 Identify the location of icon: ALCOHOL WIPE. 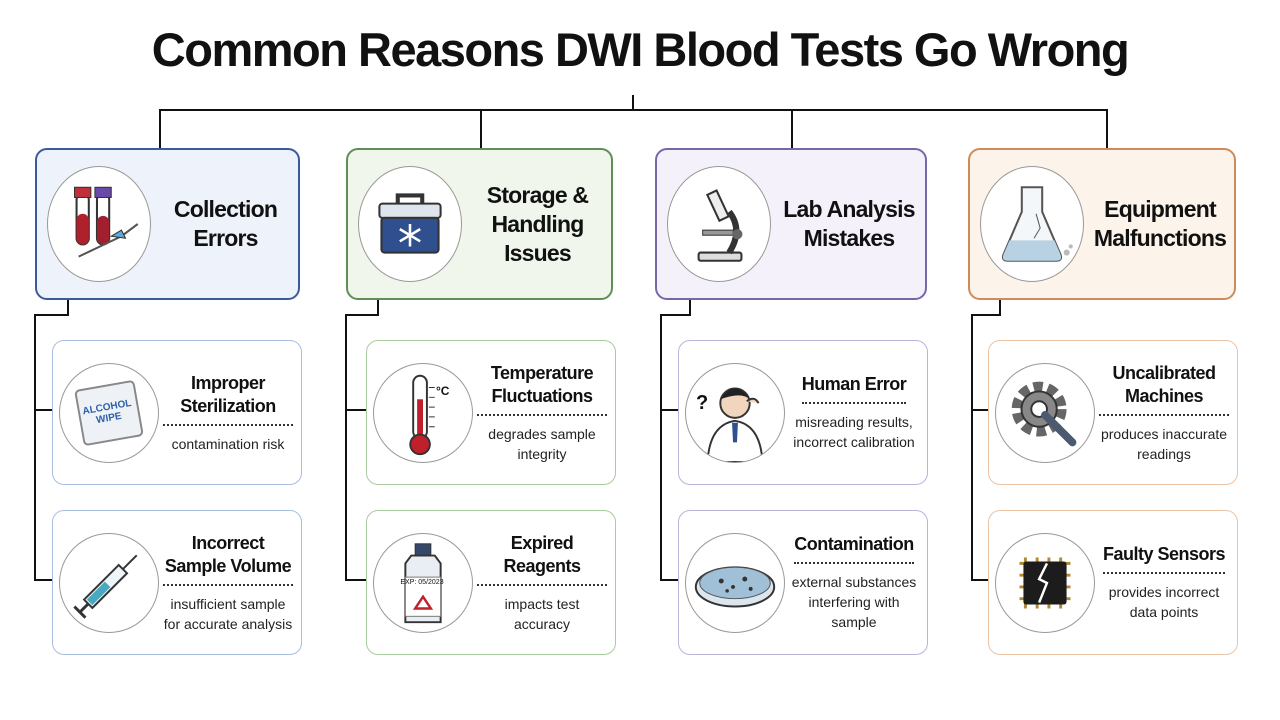
(109, 413).